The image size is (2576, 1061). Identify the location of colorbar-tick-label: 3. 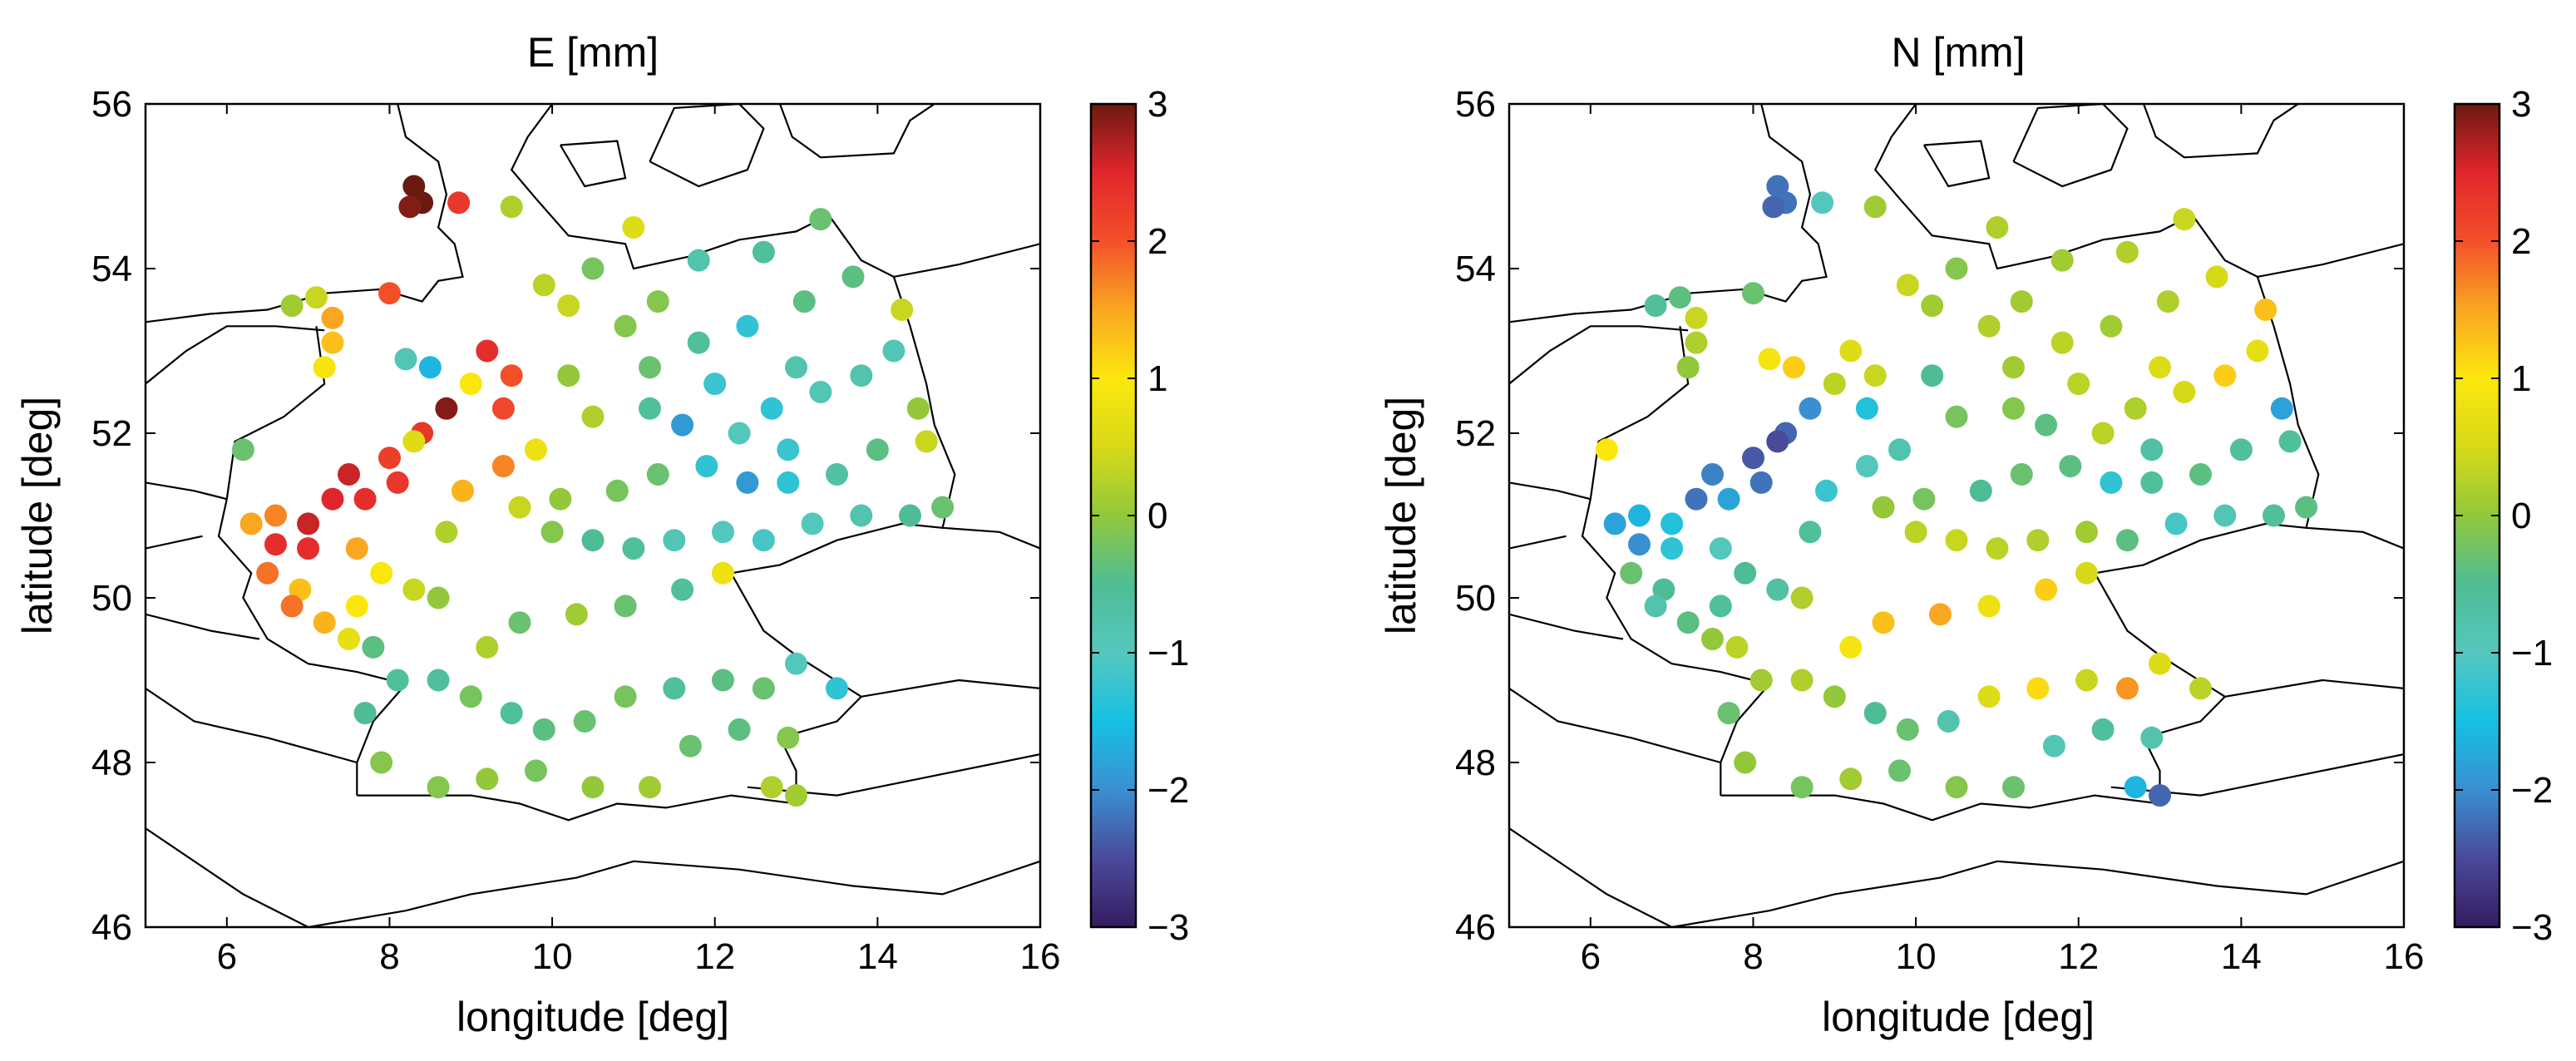
(1157, 104).